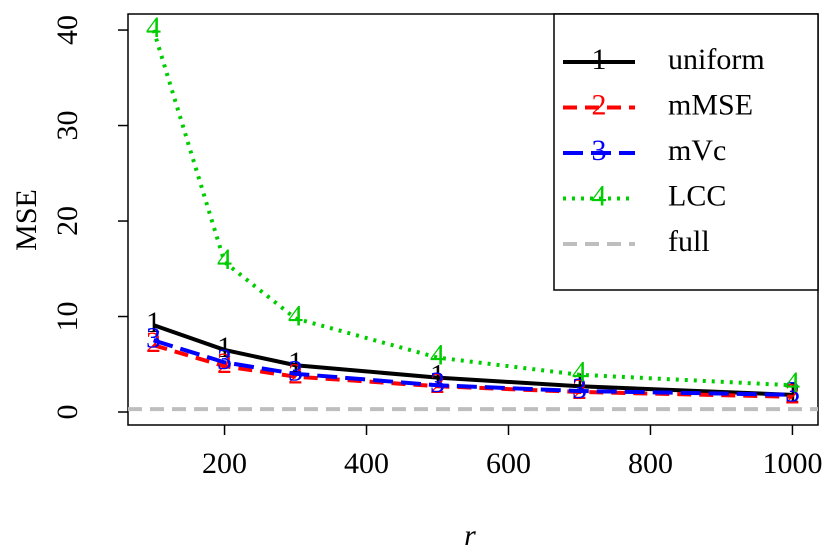 This screenshot has height=554, width=830. Describe the element at coordinates (697, 150) in the screenshot. I see `legend-label: mVc` at that location.